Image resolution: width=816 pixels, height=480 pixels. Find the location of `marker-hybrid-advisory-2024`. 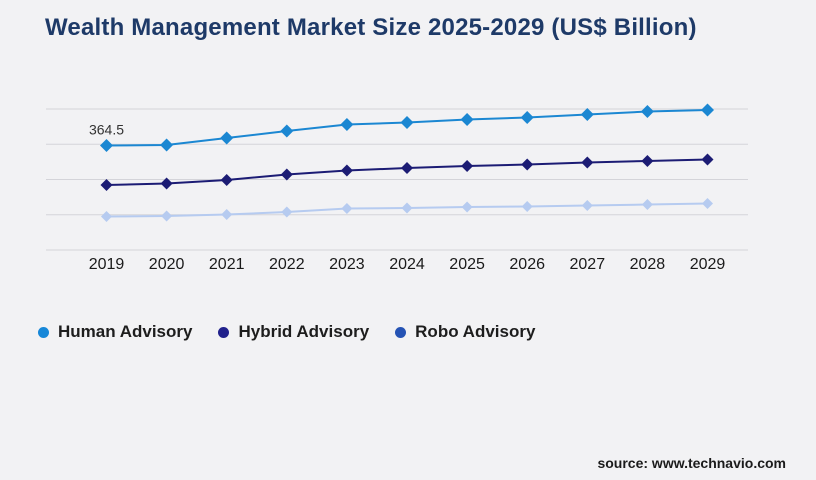

marker-hybrid-advisory-2024 is located at coordinates (407, 168).